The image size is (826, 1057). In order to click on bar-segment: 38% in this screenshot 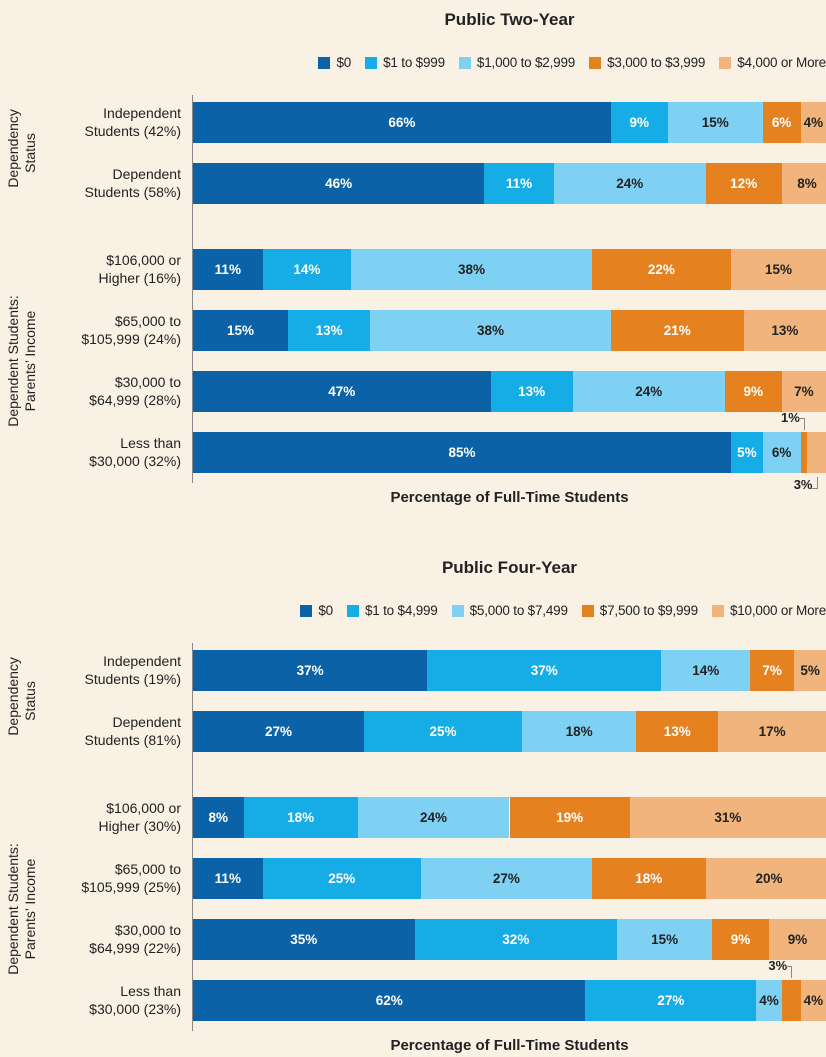, I will do `click(471, 269)`.